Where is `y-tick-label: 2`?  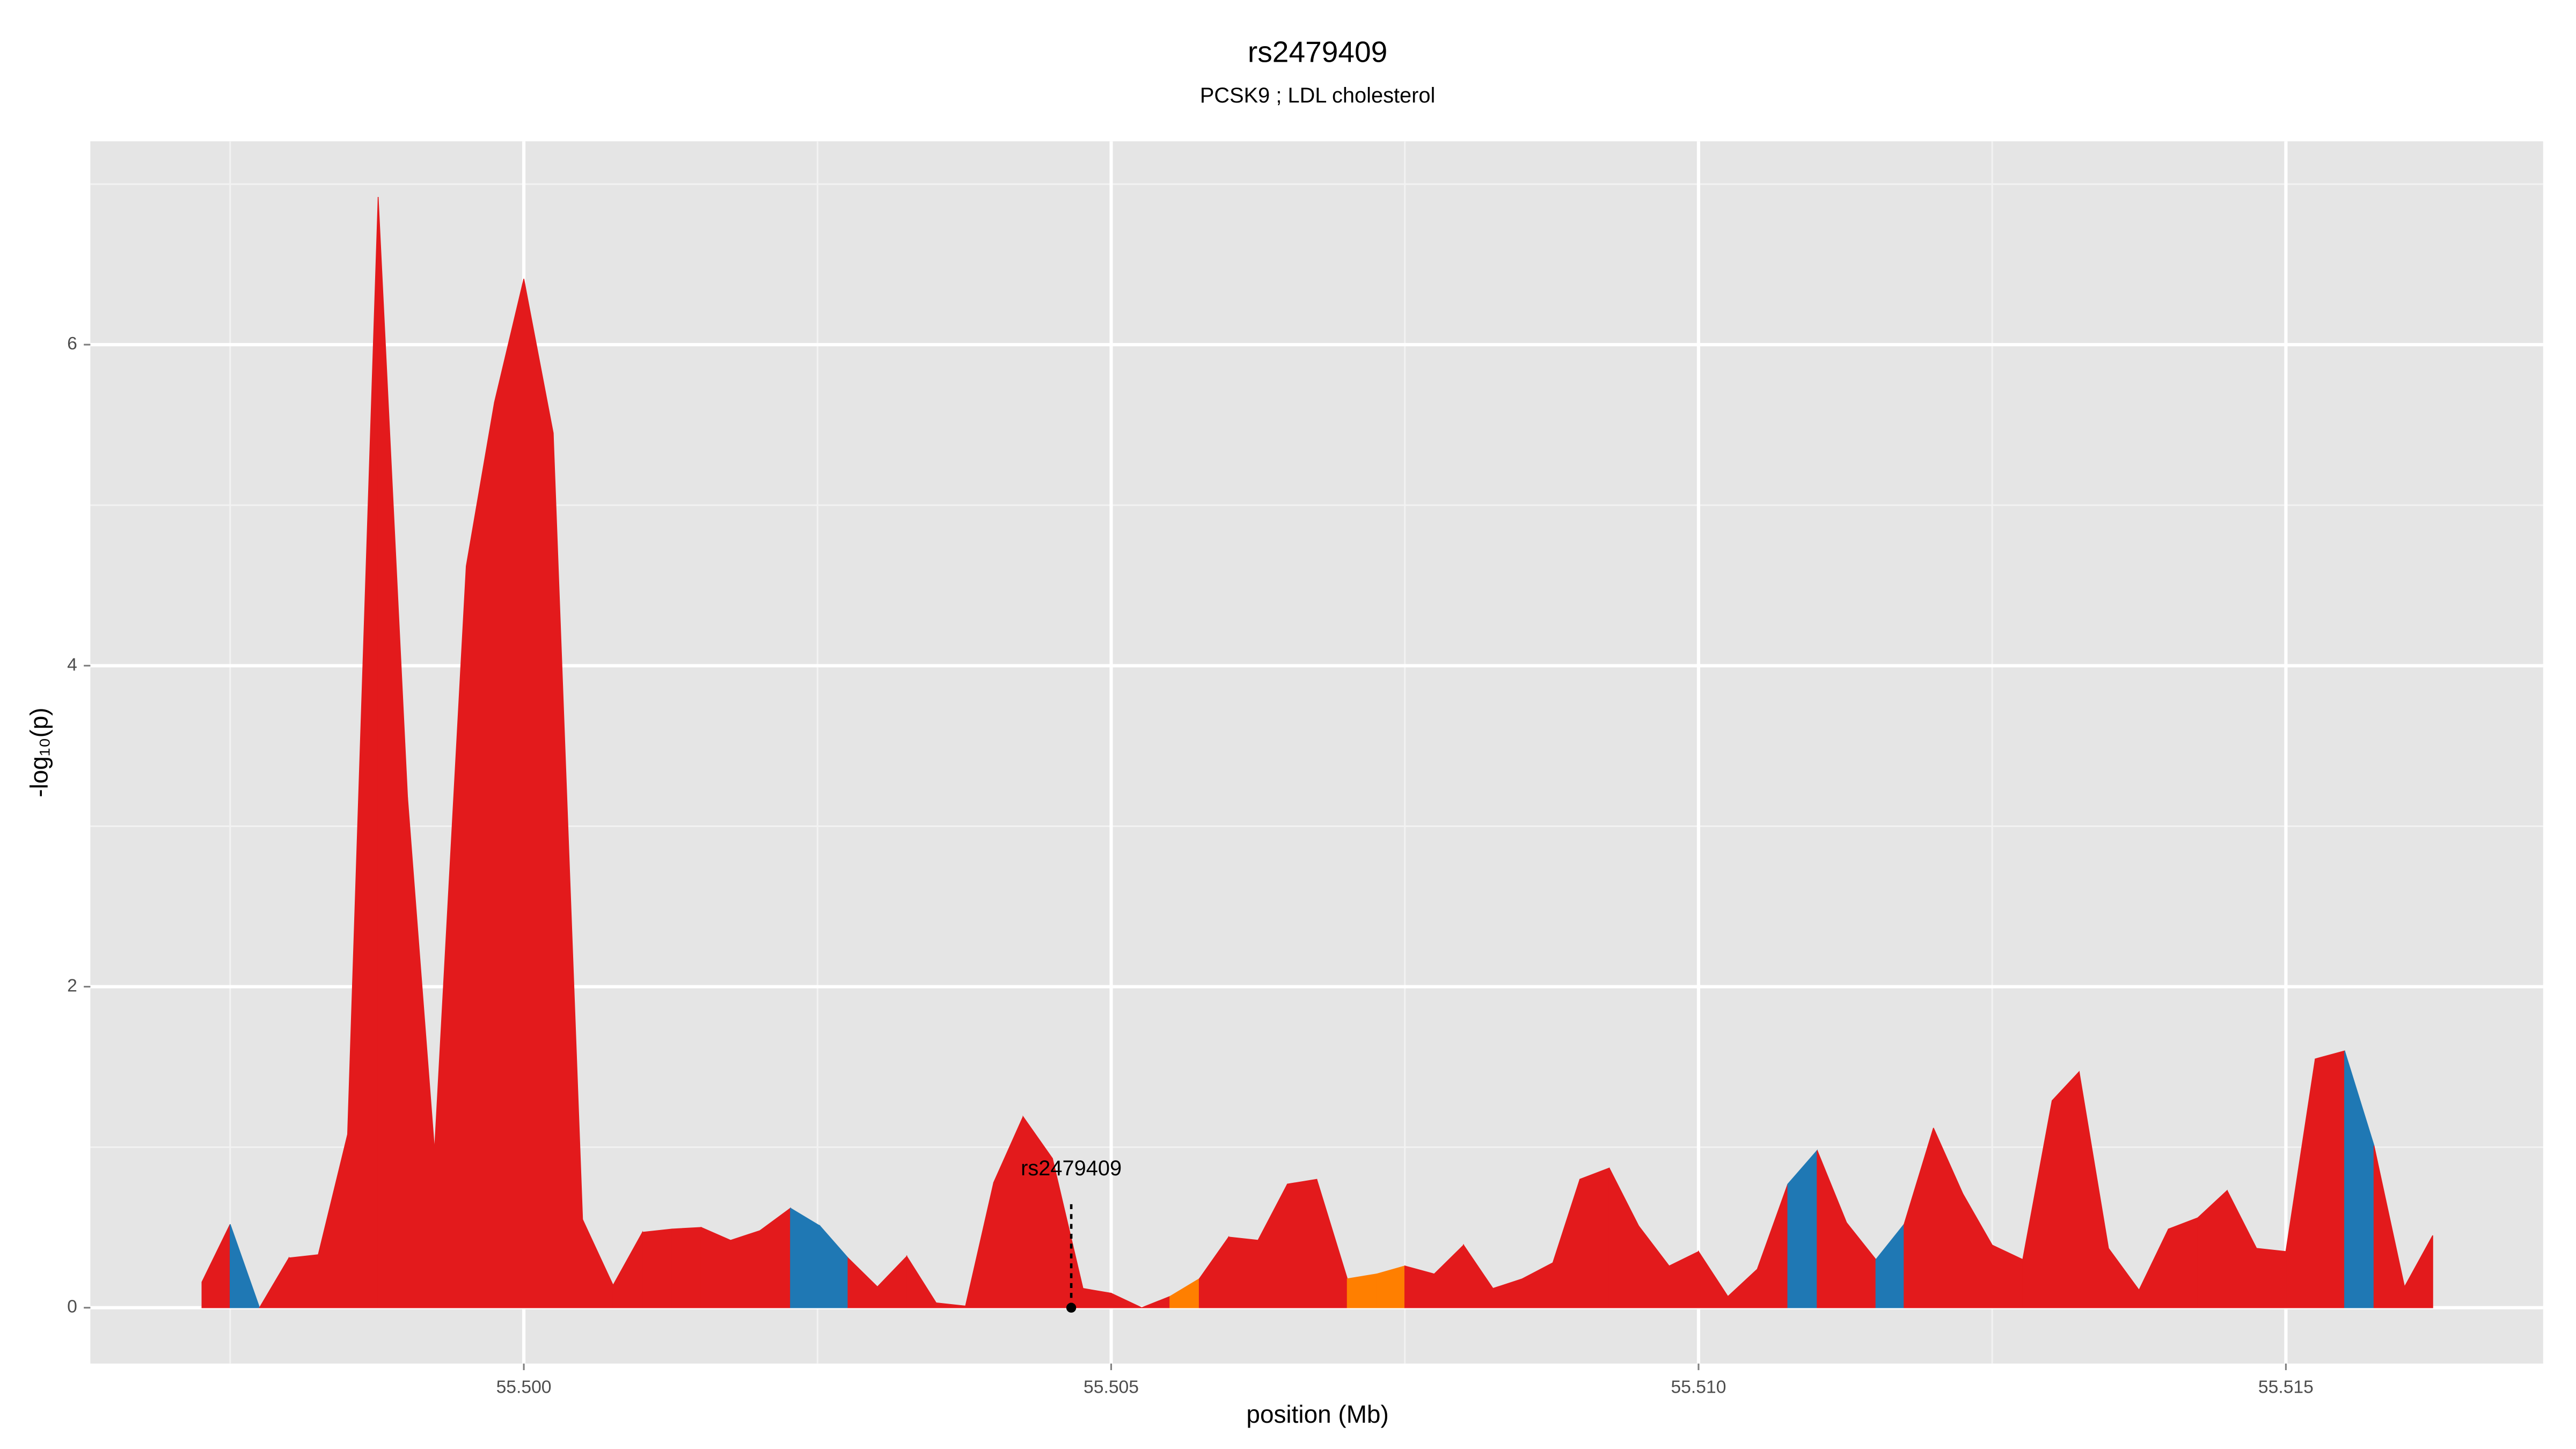 y-tick-label: 2 is located at coordinates (72, 986).